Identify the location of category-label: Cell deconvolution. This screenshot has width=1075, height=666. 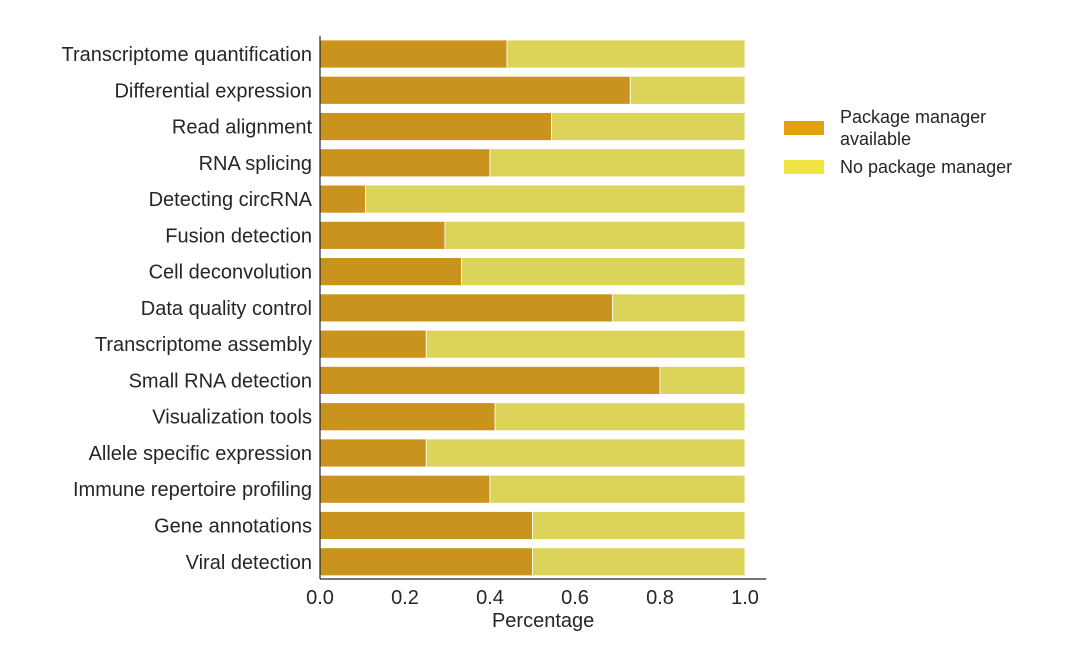
(230, 273).